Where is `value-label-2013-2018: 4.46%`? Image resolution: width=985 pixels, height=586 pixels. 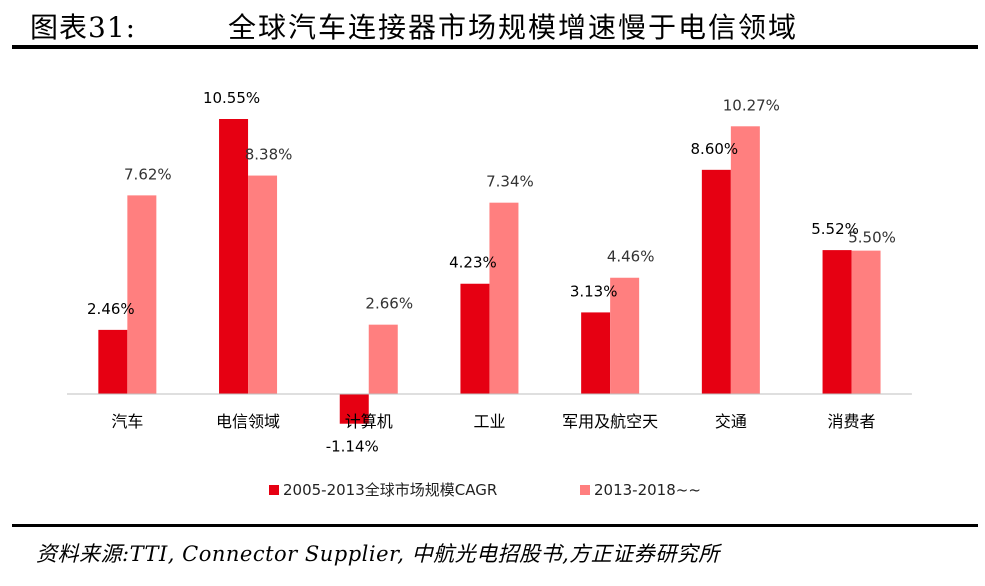
value-label-2013-2018: 4.46% is located at coordinates (631, 257).